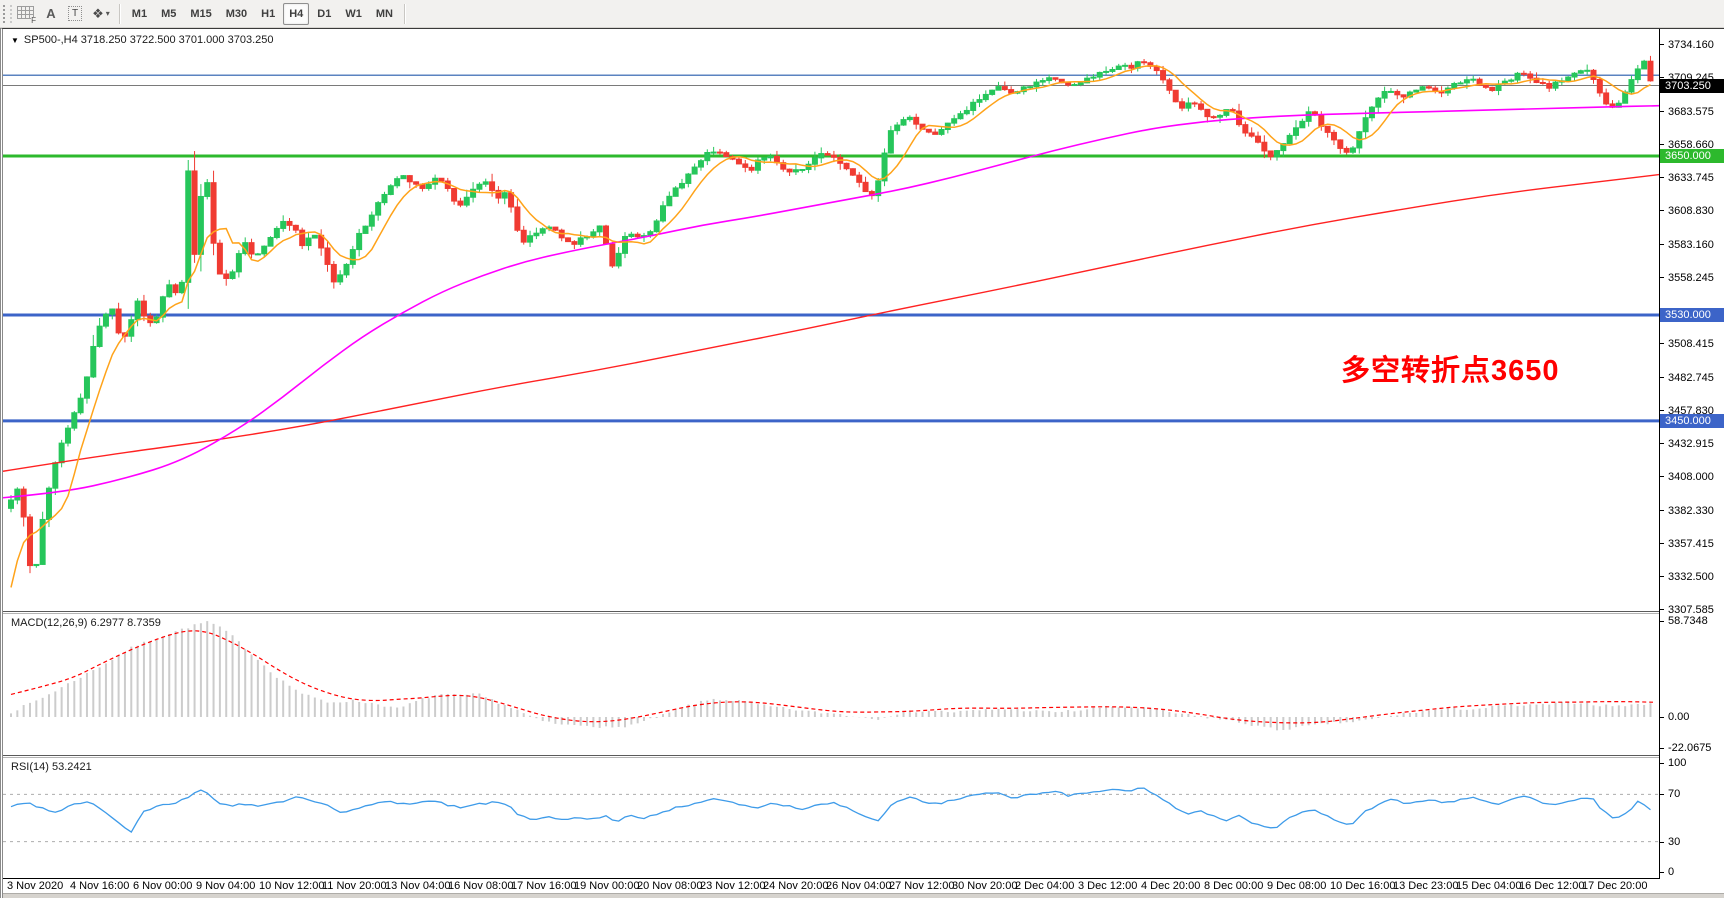 This screenshot has height=898, width=1724. I want to click on timeframe-button-mn: MN, so click(384, 13).